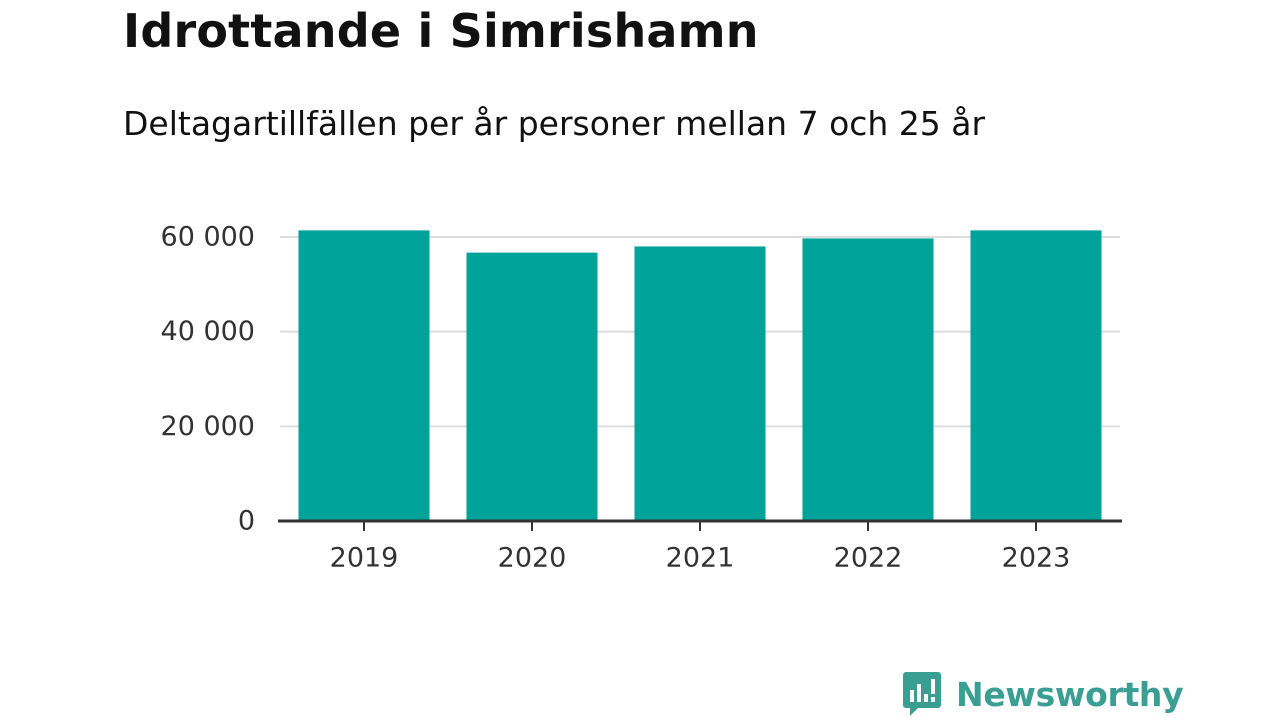 The width and height of the screenshot is (1280, 720). What do you see at coordinates (1036, 558) in the screenshot?
I see `x-tick-label: 2023` at bounding box center [1036, 558].